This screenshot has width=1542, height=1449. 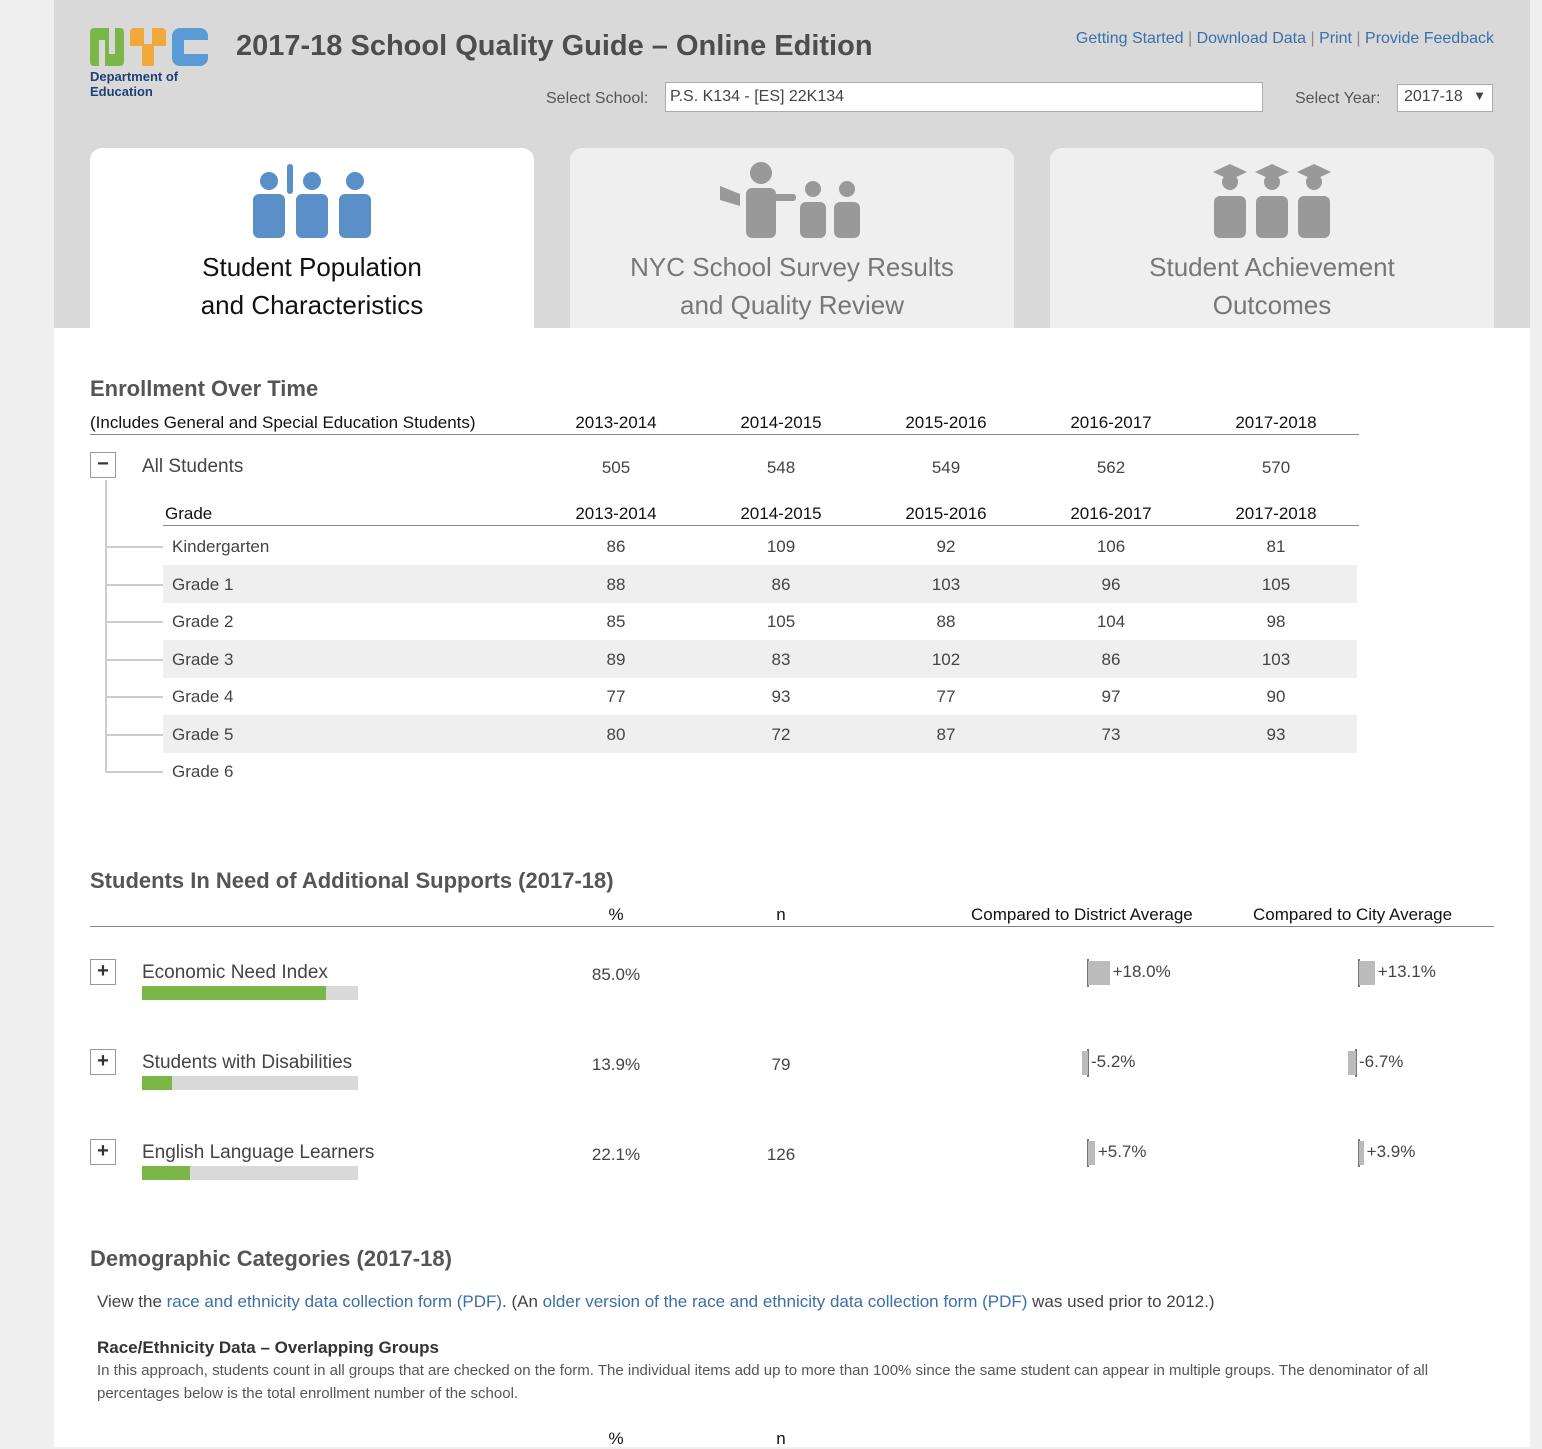 I want to click on city-compare-axis, so click(x=1356, y=1063).